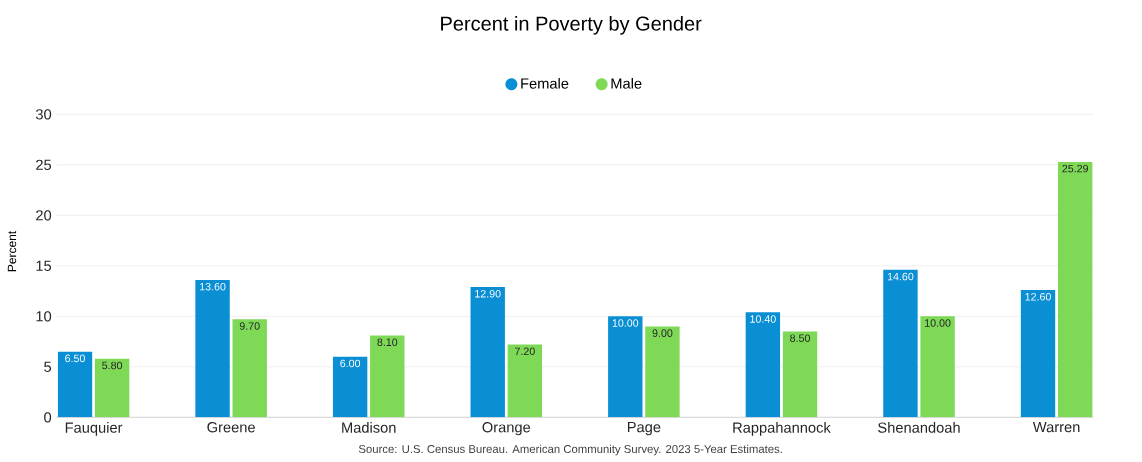  Describe the element at coordinates (662, 333) in the screenshot. I see `data-label: 9.00` at that location.